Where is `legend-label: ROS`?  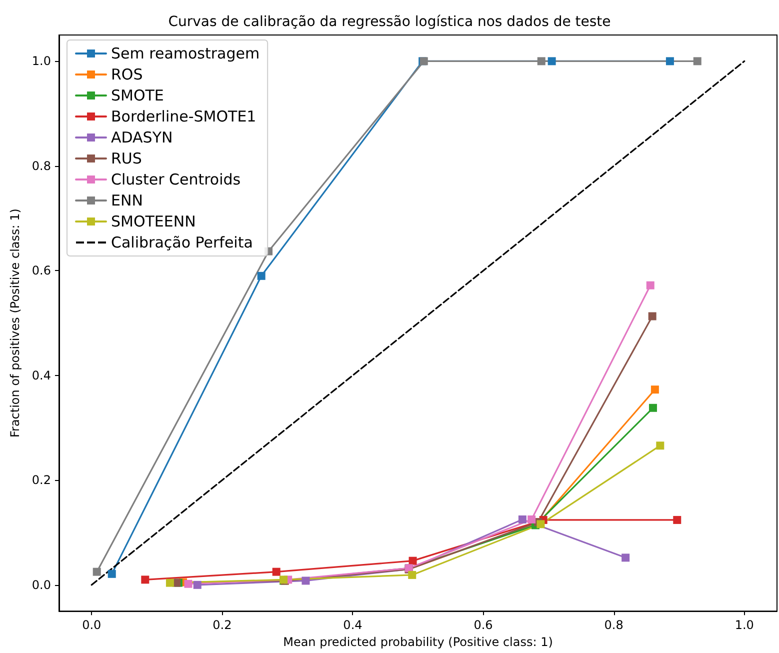 legend-label: ROS is located at coordinates (127, 75).